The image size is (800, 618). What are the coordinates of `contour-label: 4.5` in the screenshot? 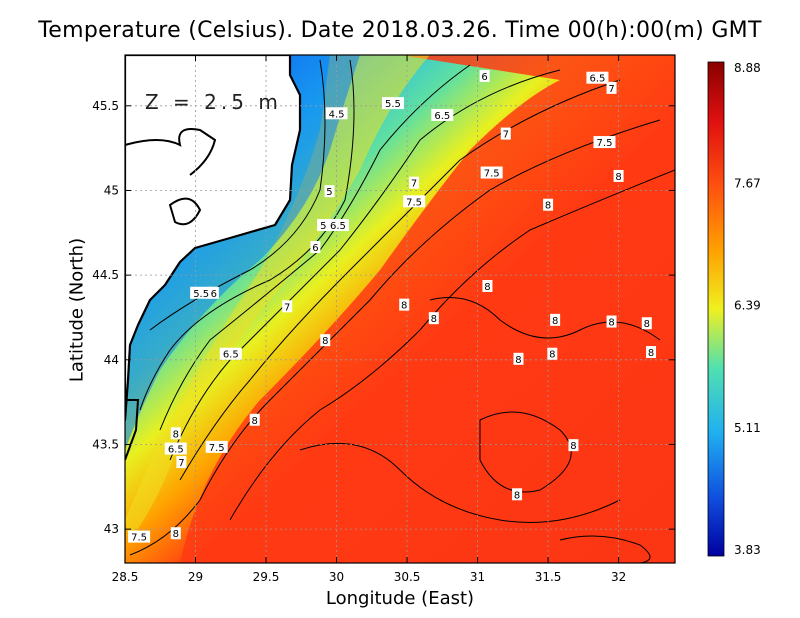 It's located at (337, 114).